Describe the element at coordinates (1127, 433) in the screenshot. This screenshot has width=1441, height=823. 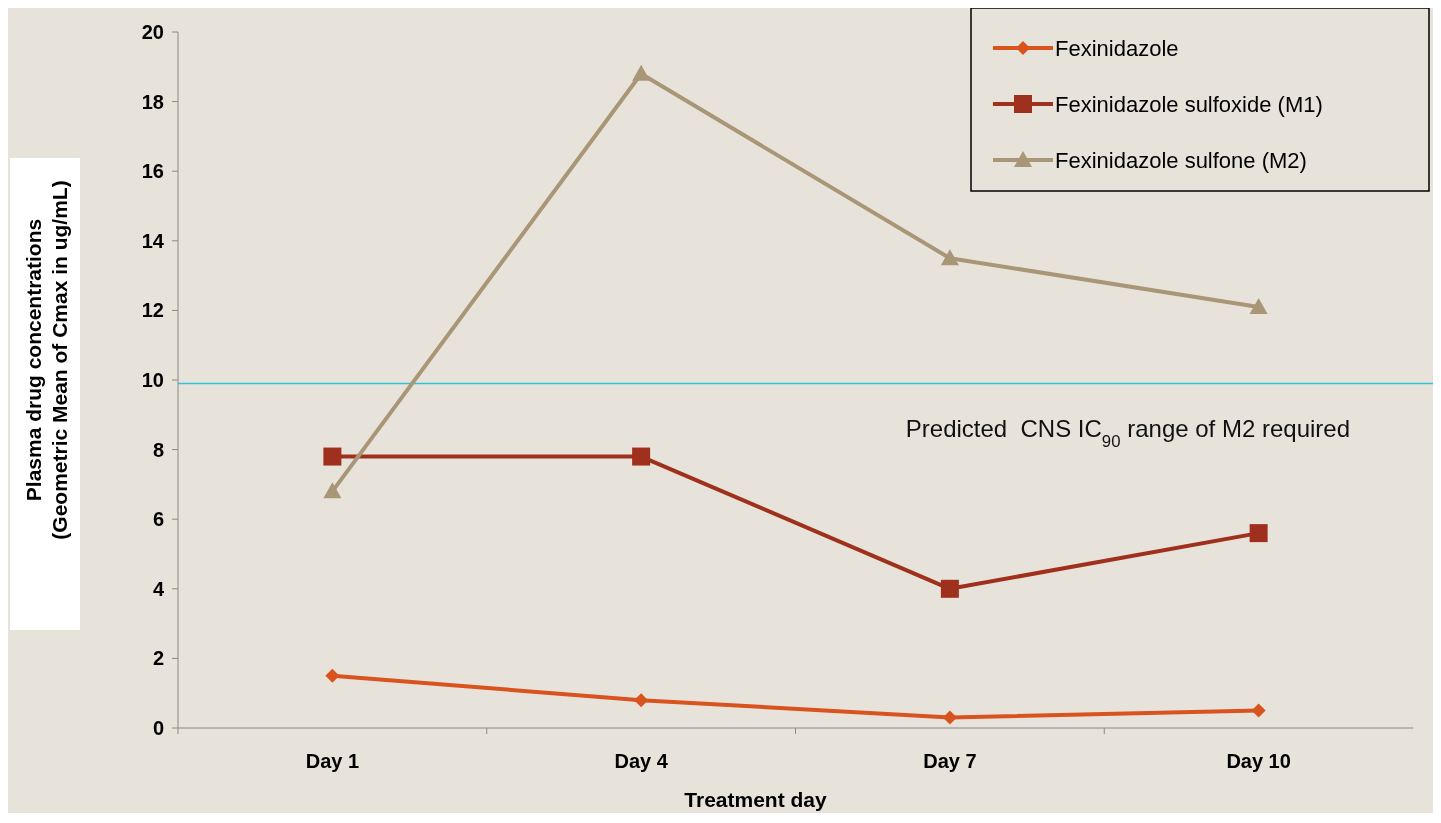
I see `ref-line-label: Predicted CNS IC$_{90}$ range of M2 required` at that location.